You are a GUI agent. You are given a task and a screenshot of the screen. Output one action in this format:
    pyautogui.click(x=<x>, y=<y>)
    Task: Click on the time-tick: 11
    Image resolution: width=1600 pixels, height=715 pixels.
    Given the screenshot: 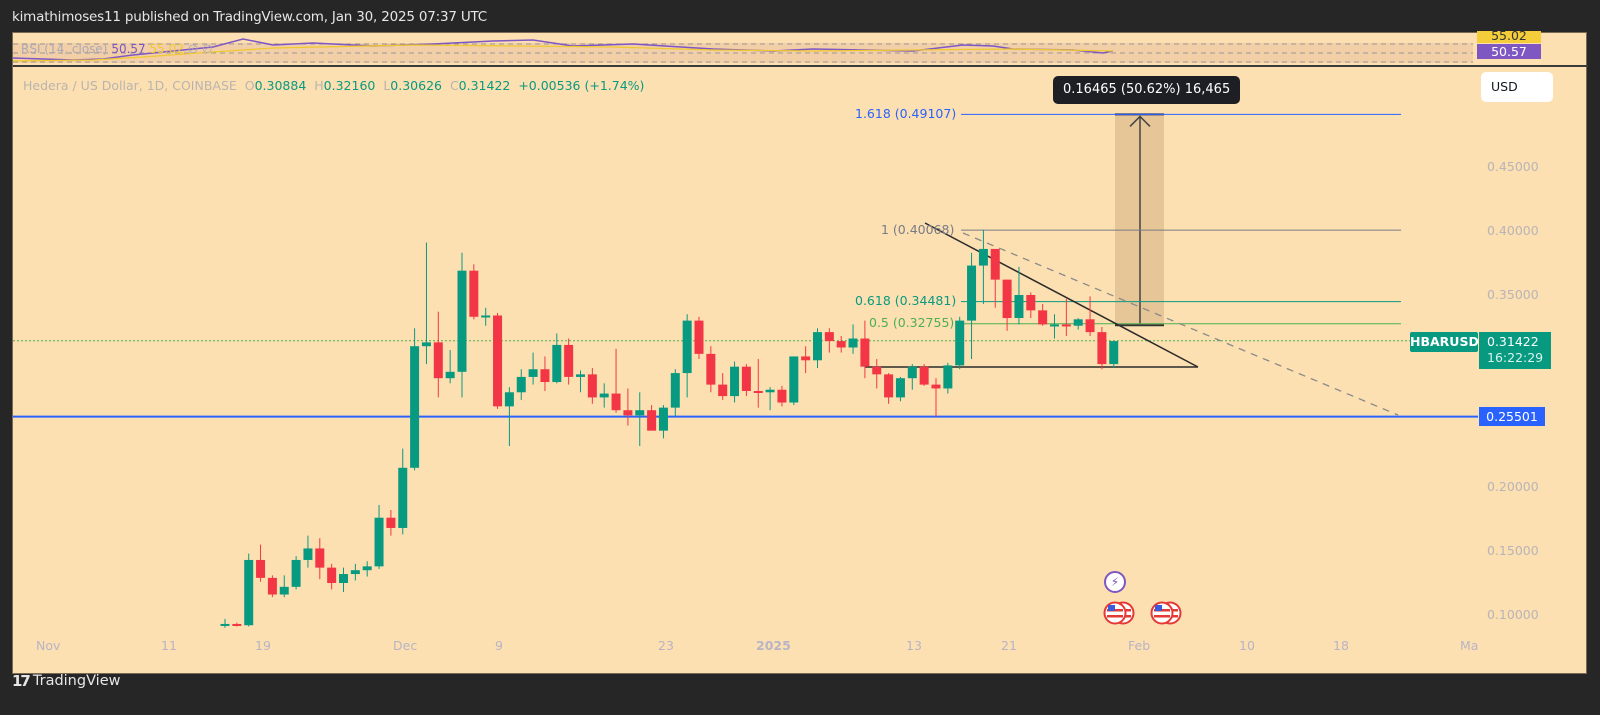 What is the action you would take?
    pyautogui.click(x=169, y=645)
    